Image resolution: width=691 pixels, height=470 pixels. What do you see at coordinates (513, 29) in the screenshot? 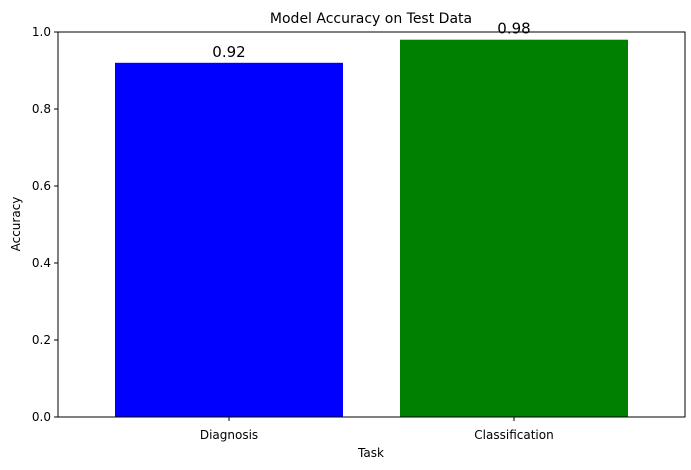
I see `data-label-classification: 0.98` at bounding box center [513, 29].